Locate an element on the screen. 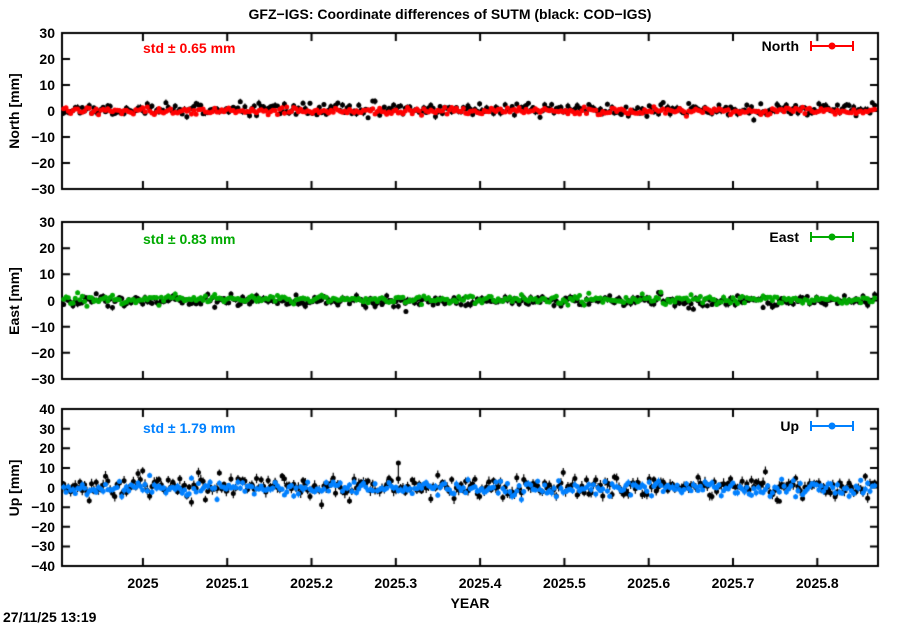 This screenshot has height=630, width=900. x-tick-label: 2025.7 is located at coordinates (733, 583).